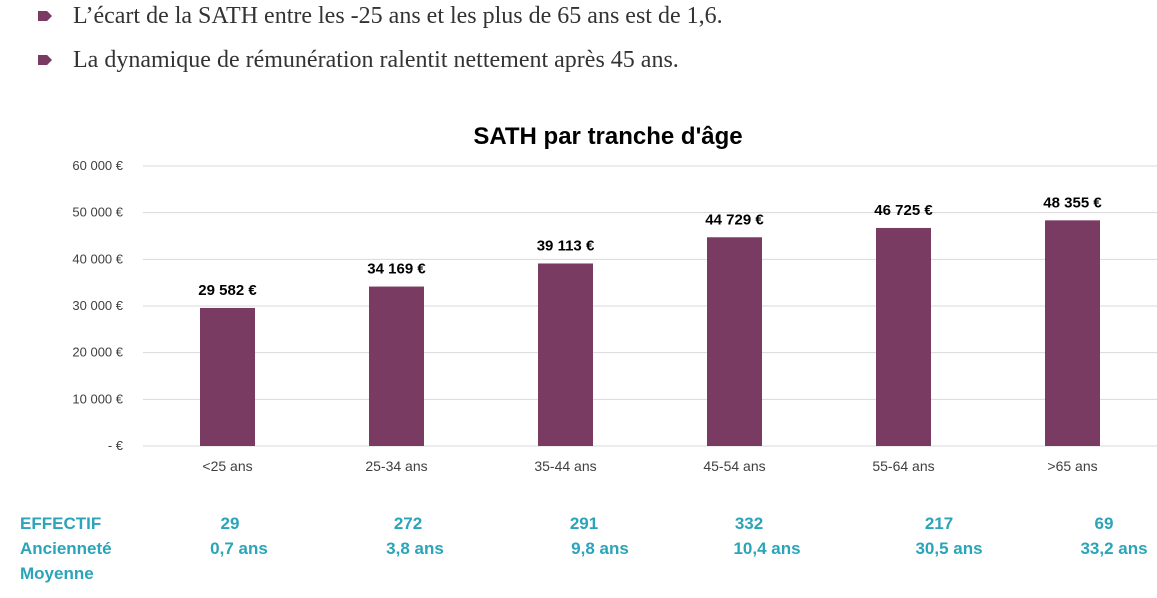 The image size is (1157, 598). What do you see at coordinates (97, 352) in the screenshot?
I see `y-tick-label: 20 000 €` at bounding box center [97, 352].